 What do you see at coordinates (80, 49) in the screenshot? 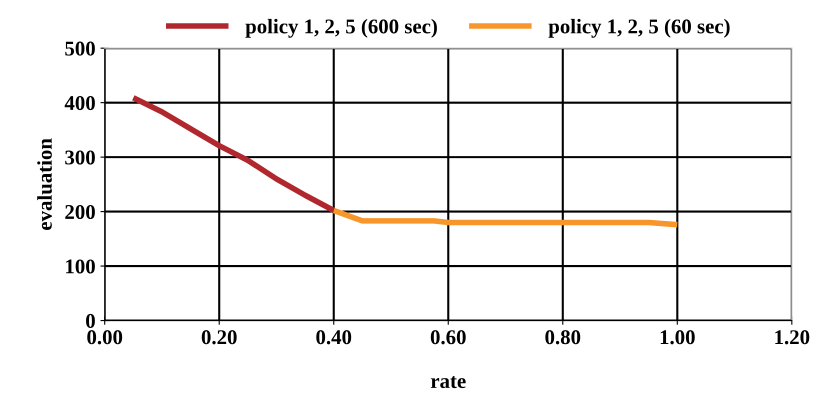
I see `y-tick-label: 500` at bounding box center [80, 49].